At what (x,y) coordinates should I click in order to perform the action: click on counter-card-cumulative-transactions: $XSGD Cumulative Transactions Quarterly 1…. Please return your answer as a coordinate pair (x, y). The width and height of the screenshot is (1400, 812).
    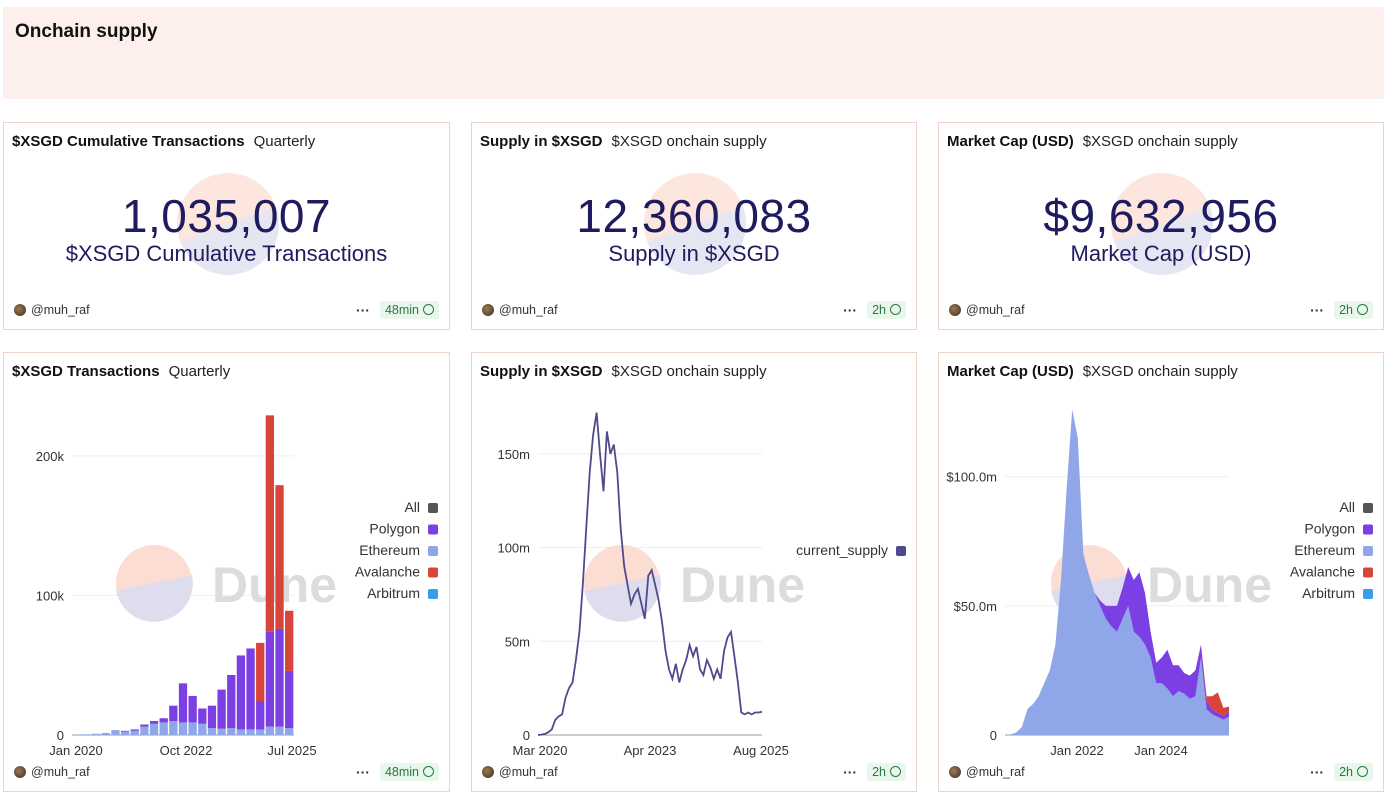
    Looking at the image, I should click on (226, 226).